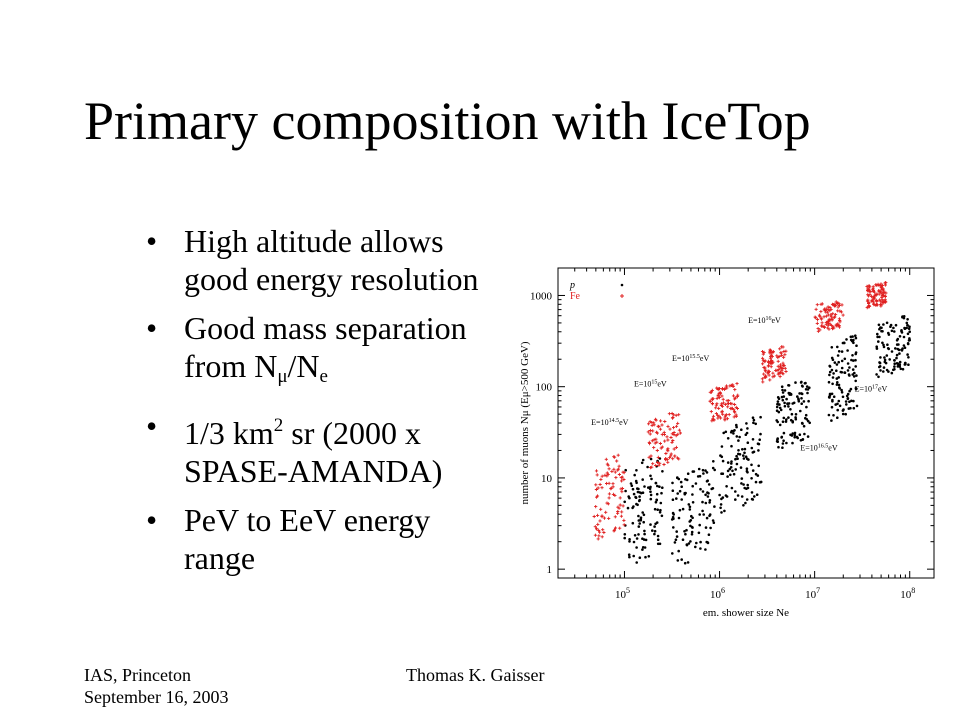 The width and height of the screenshot is (960, 720). Describe the element at coordinates (768, 319) in the screenshot. I see `energy-exponent: 16` at that location.